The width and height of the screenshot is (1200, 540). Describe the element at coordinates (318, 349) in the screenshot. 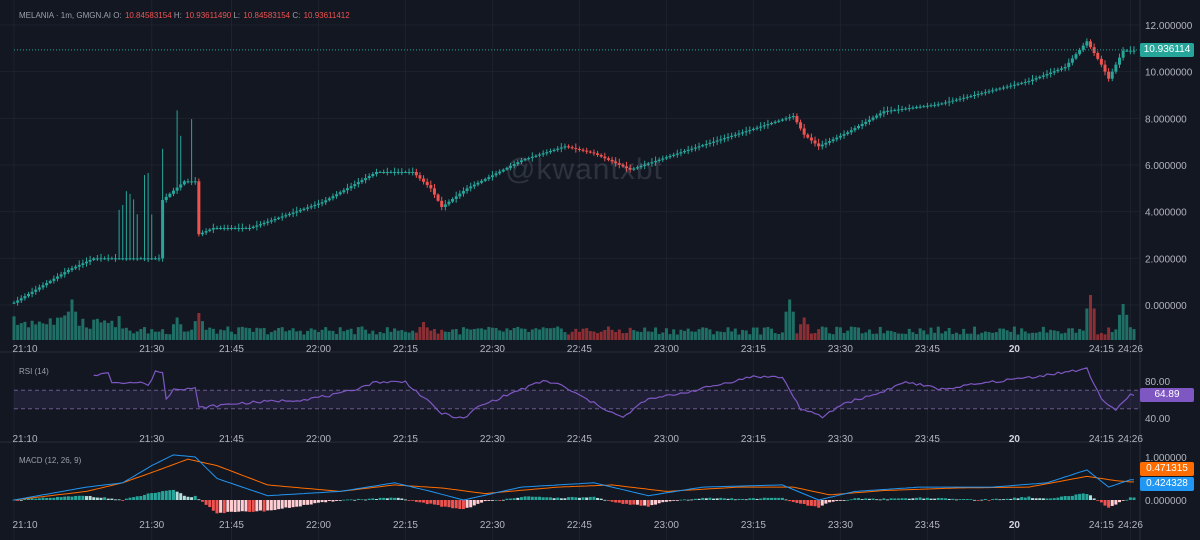

I see `price-time-label: 22:00` at that location.